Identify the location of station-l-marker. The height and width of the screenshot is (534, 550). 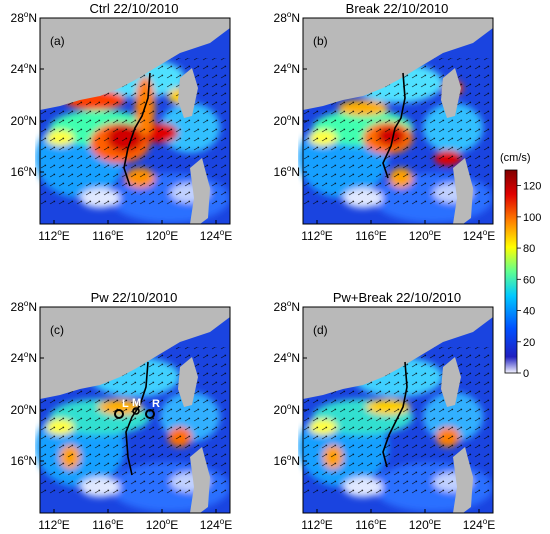
(119, 414).